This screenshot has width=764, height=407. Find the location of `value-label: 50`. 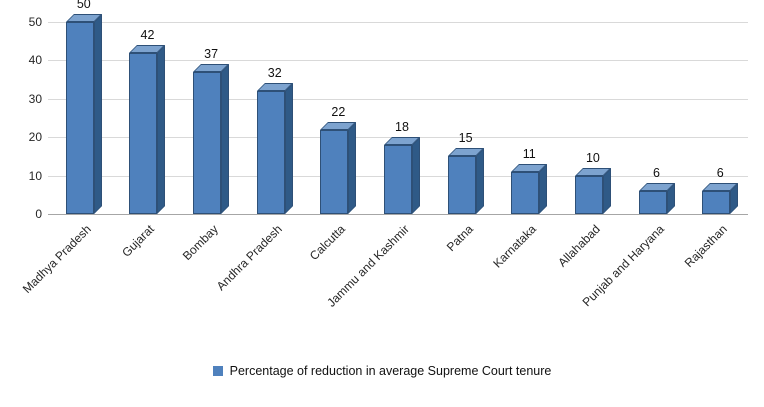

value-label: 50 is located at coordinates (83, 5).